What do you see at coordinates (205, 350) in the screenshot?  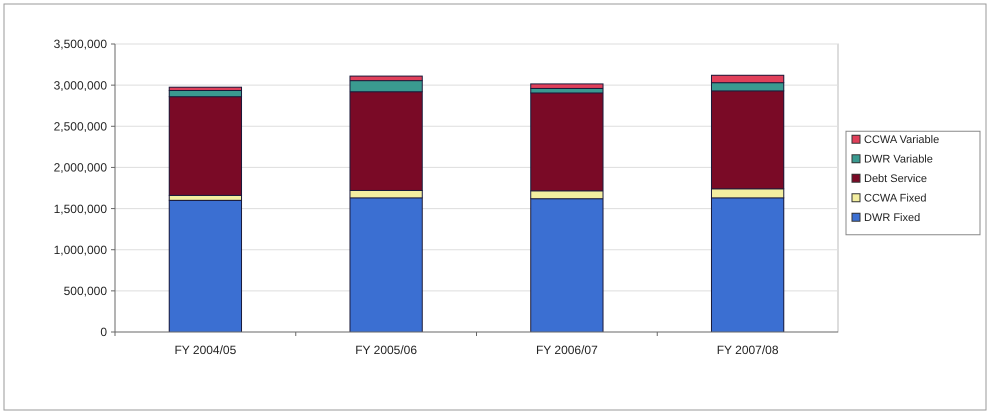 I see `x-tick-label: FY 2004/05` at bounding box center [205, 350].